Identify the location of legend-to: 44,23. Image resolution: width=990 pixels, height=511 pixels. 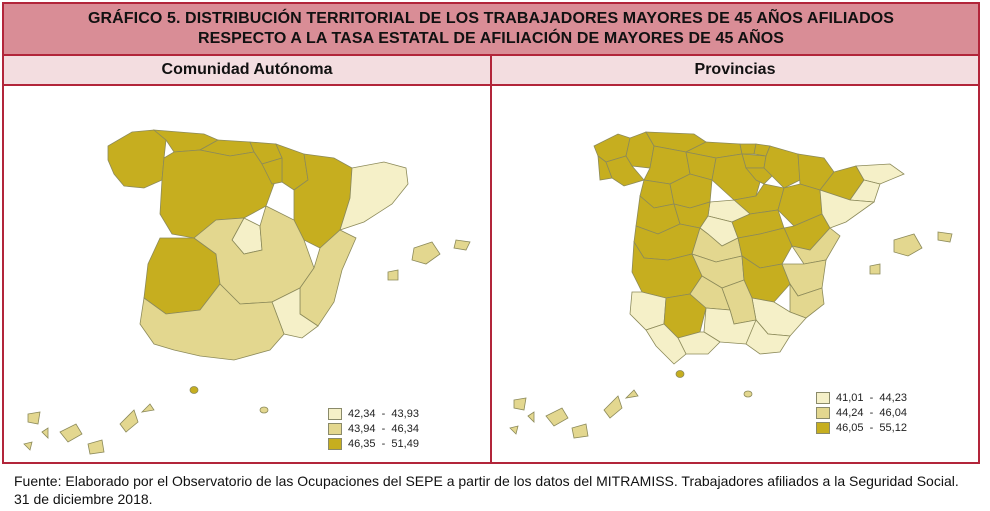
(893, 397).